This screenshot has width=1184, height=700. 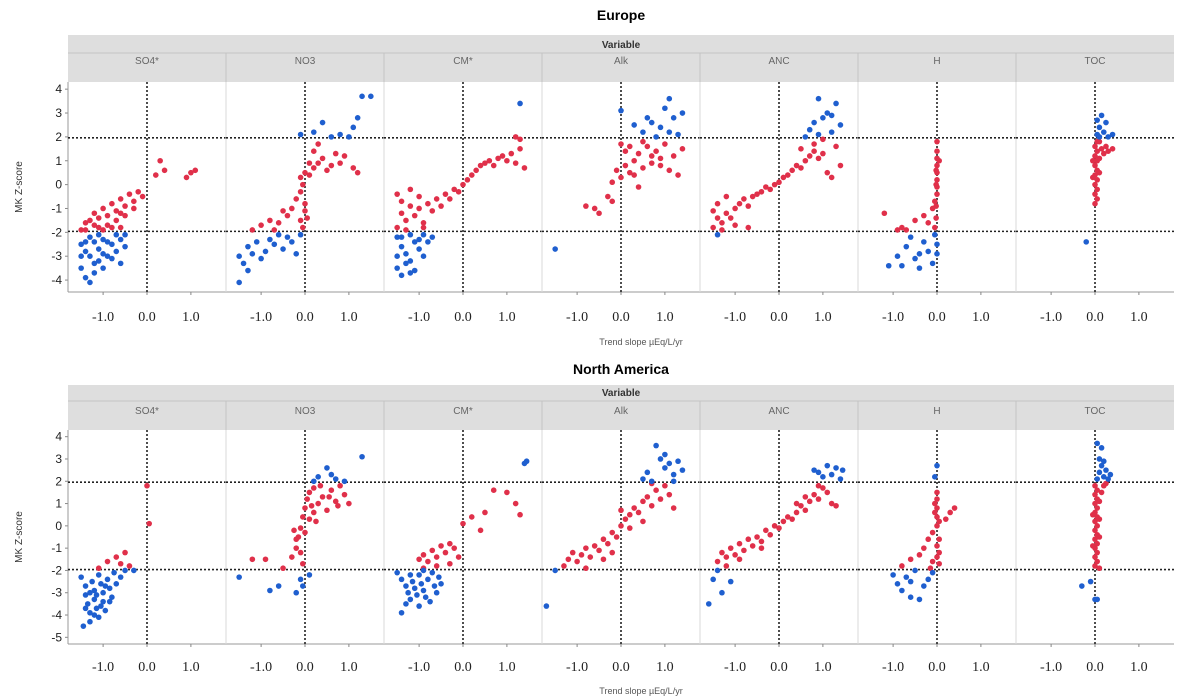 I want to click on facet-anc: ANC -1.0 0.0 1.0, so click(x=778, y=538).